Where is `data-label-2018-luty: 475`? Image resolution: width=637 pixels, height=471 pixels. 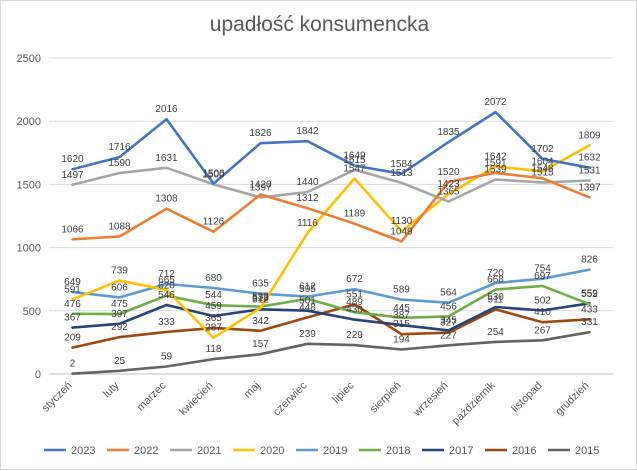 data-label-2018-luty: 475 is located at coordinates (119, 304).